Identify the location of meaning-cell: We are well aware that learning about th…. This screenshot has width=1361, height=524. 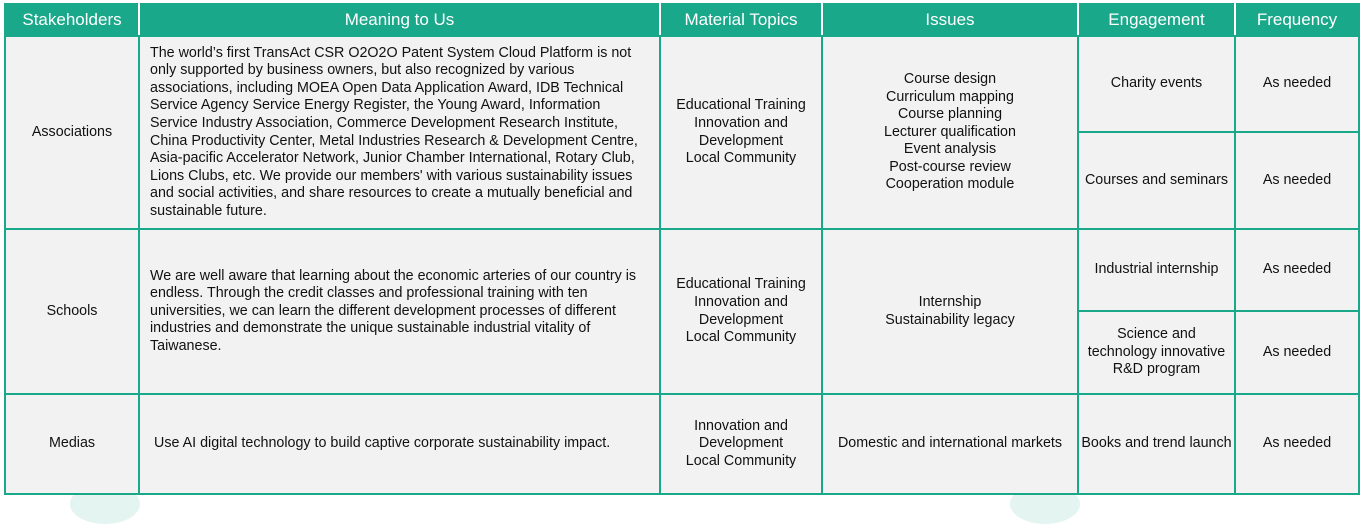
(399, 311).